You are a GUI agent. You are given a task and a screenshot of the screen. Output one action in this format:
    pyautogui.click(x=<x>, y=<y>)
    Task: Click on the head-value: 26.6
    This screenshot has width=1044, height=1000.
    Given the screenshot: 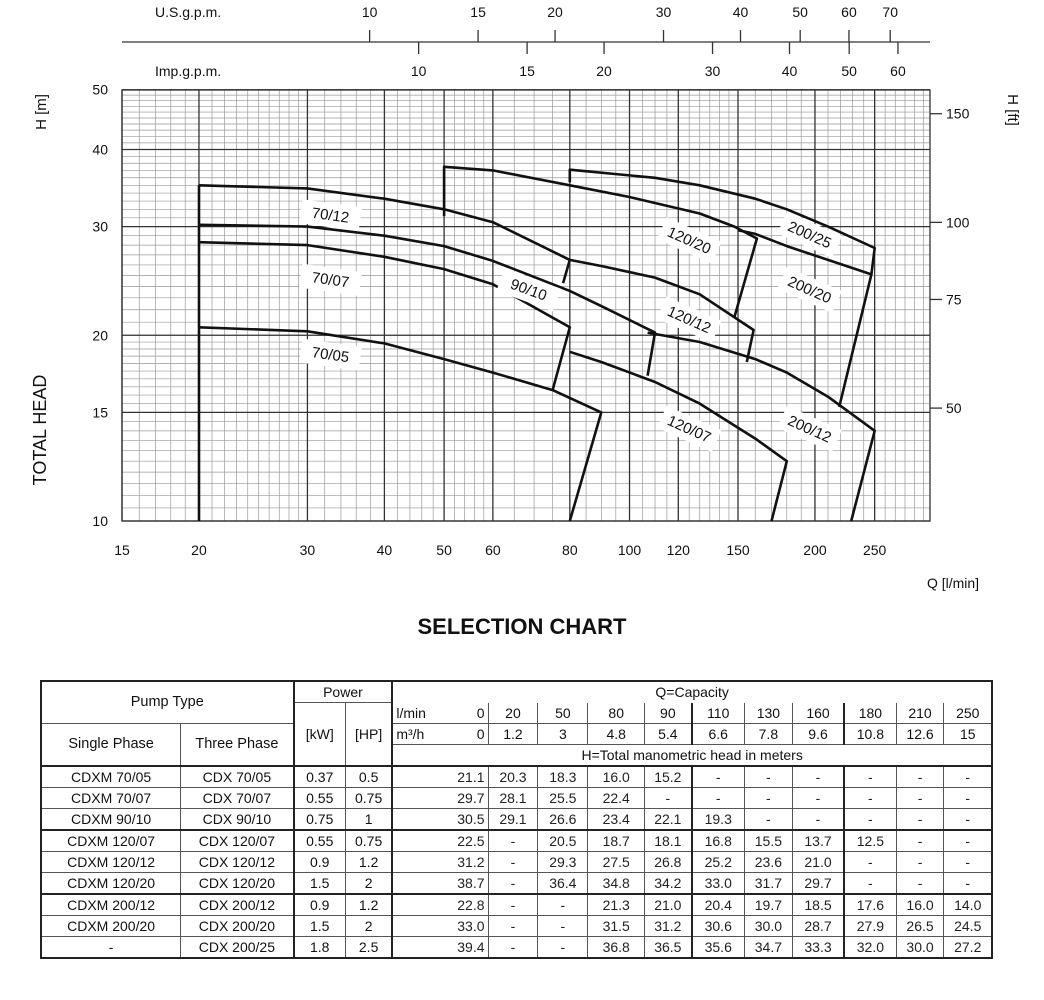 What is the action you would take?
    pyautogui.click(x=563, y=818)
    